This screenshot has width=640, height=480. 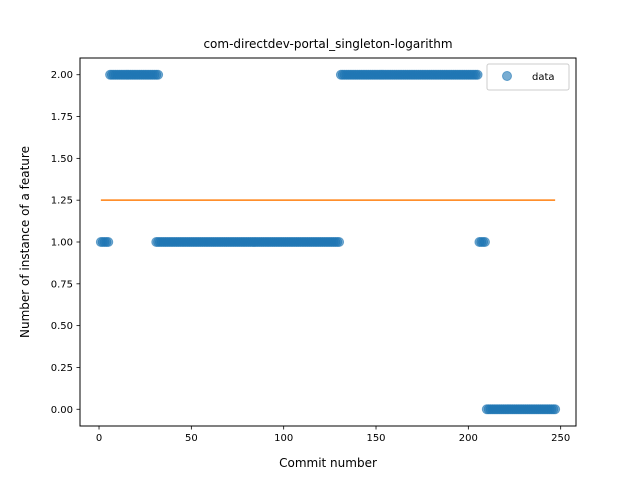 I want to click on x-tick-label: 150, so click(x=375, y=438).